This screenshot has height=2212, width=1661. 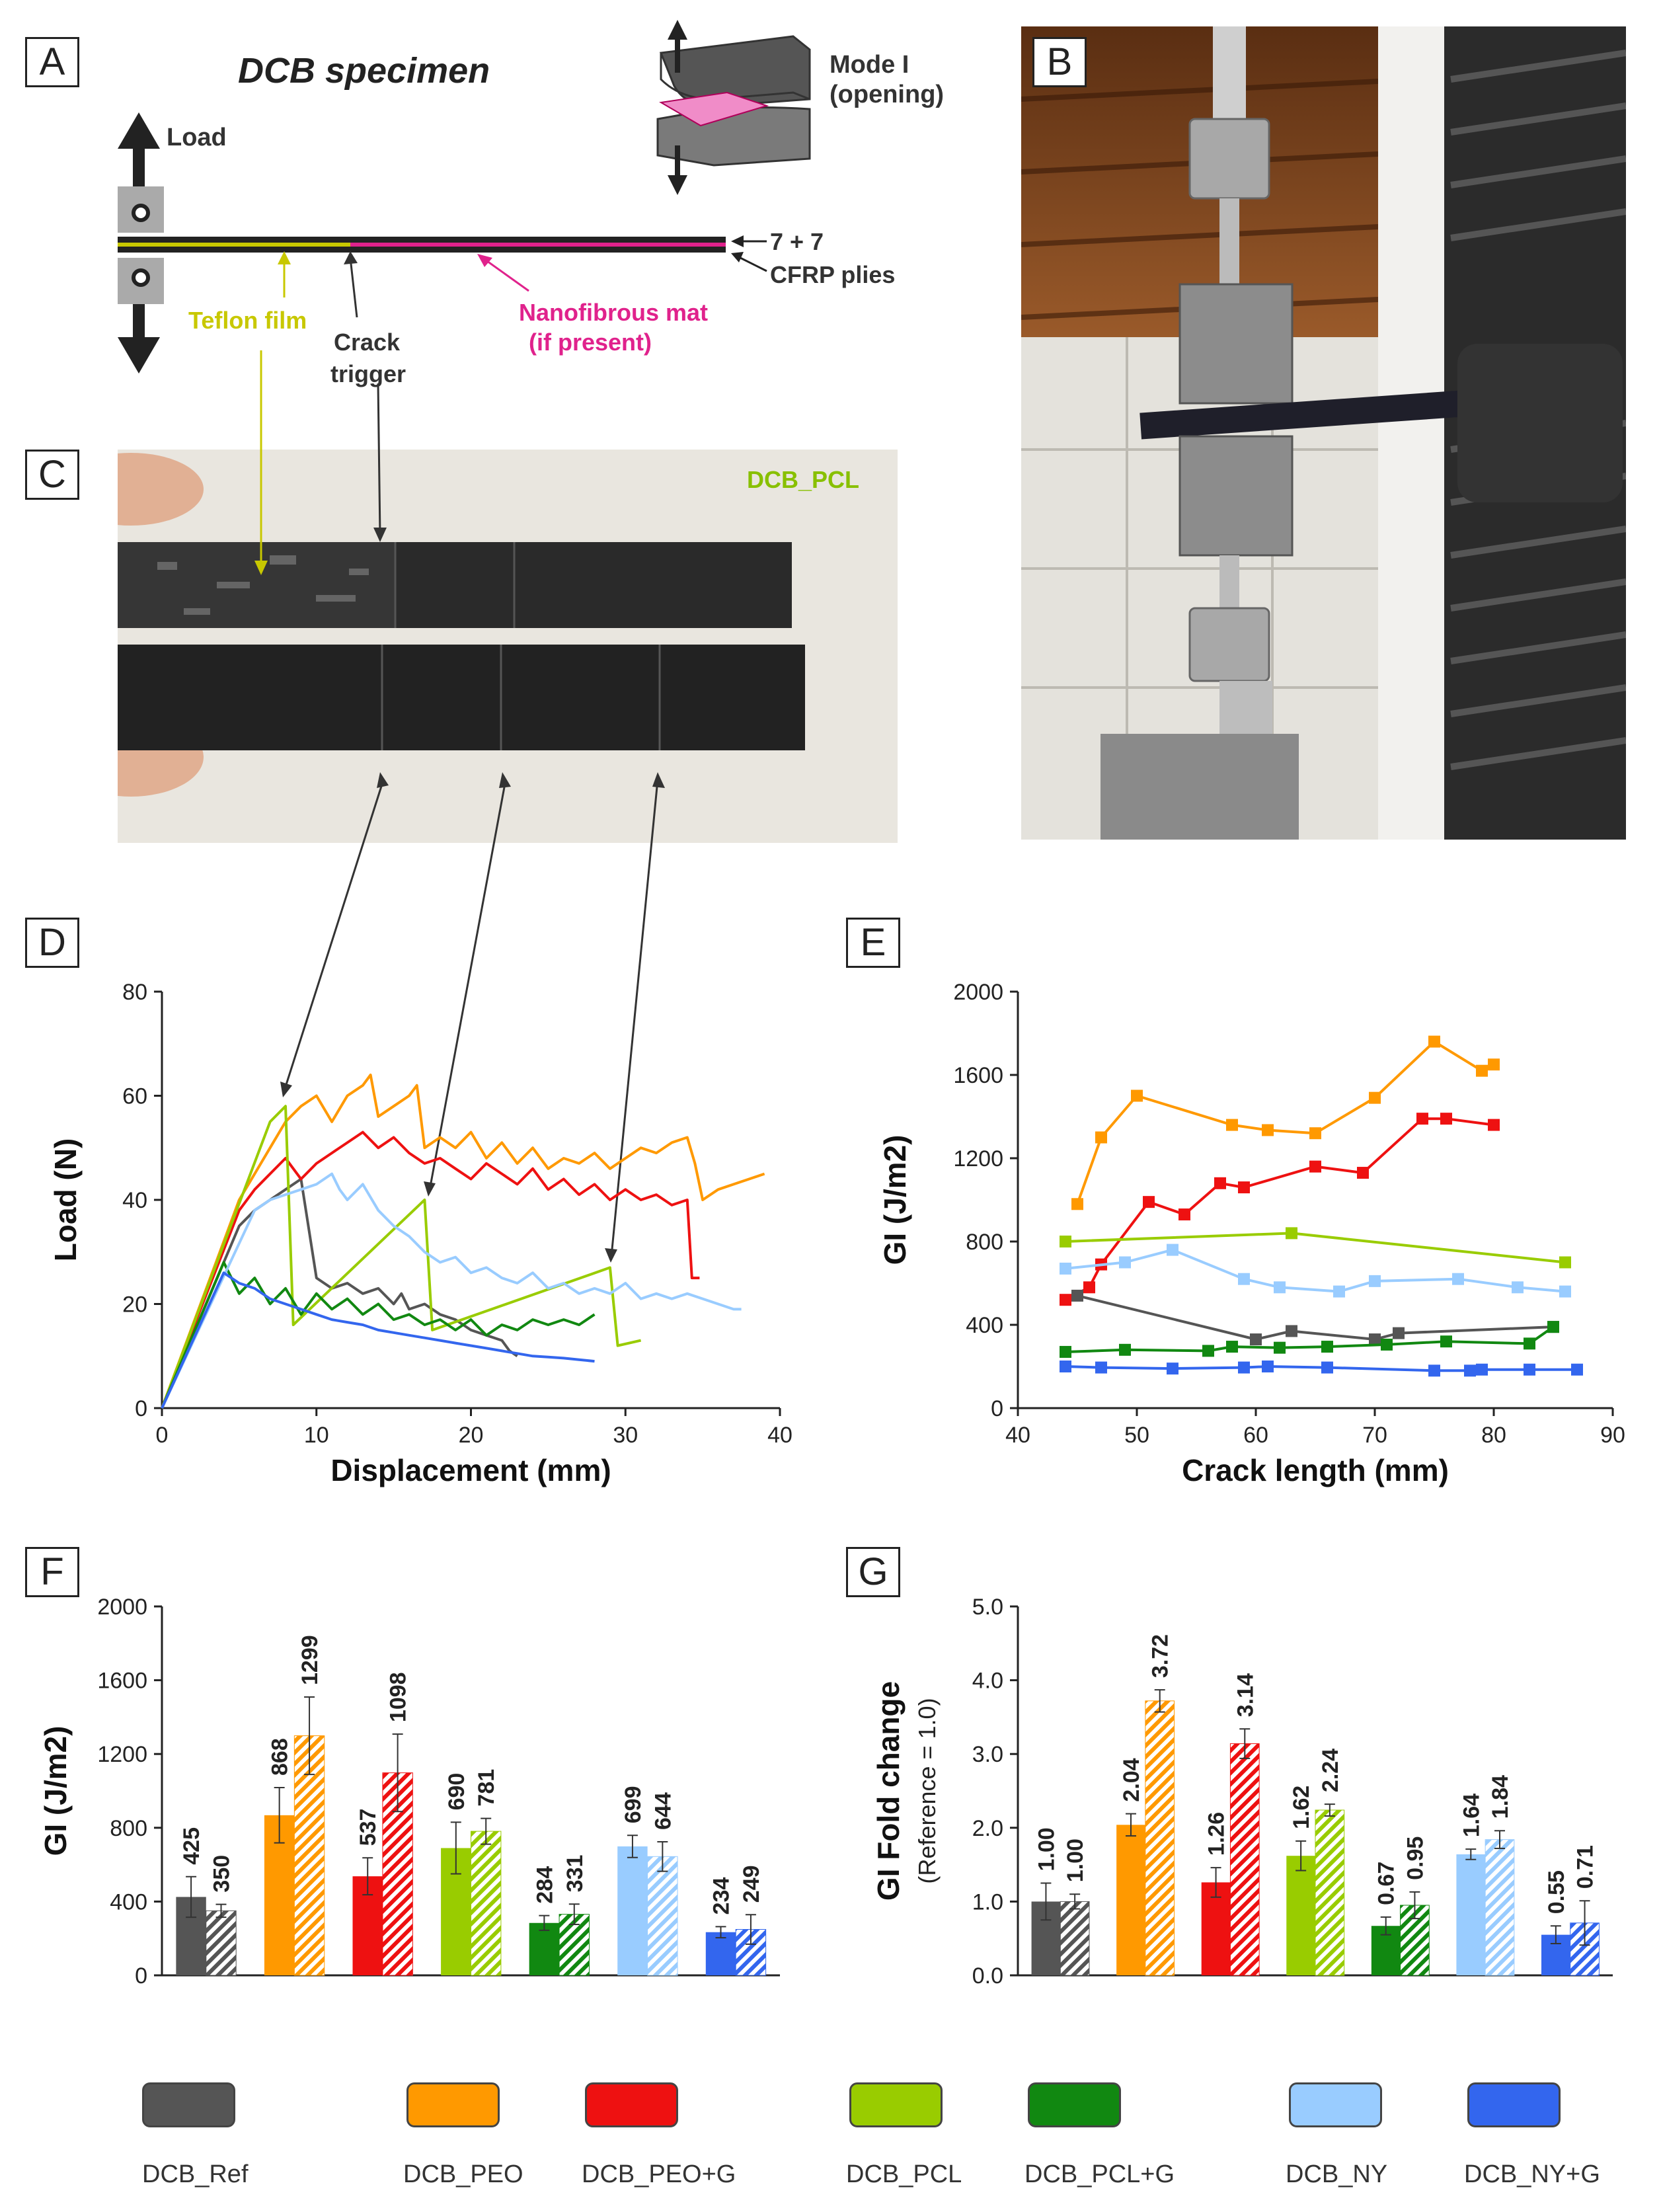 What do you see at coordinates (52, 62) in the screenshot?
I see `panel-label-a: A` at bounding box center [52, 62].